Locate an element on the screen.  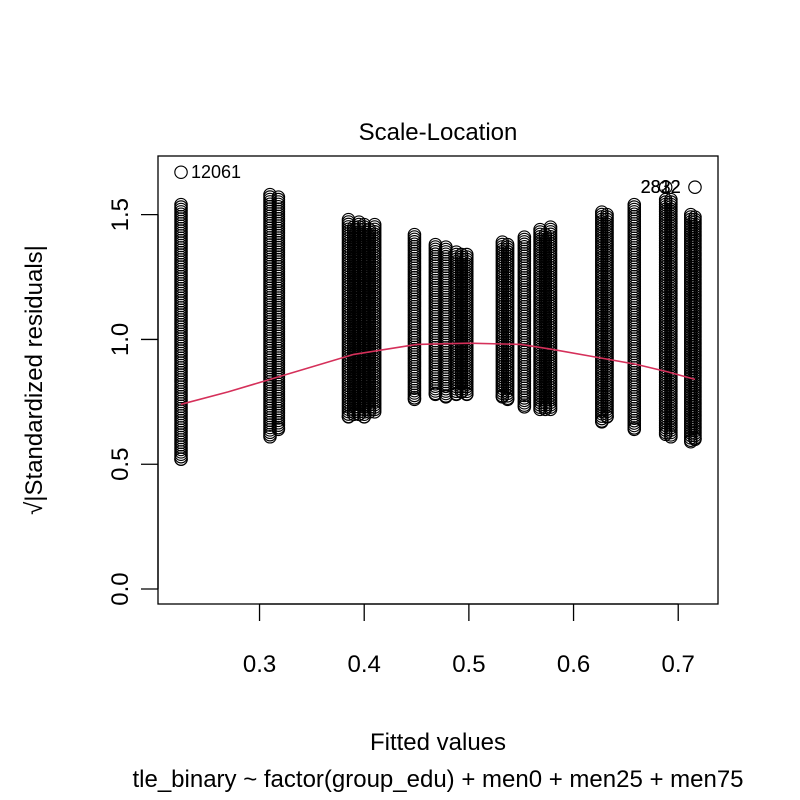
y-tick-label: 0.0 is located at coordinates (120, 588).